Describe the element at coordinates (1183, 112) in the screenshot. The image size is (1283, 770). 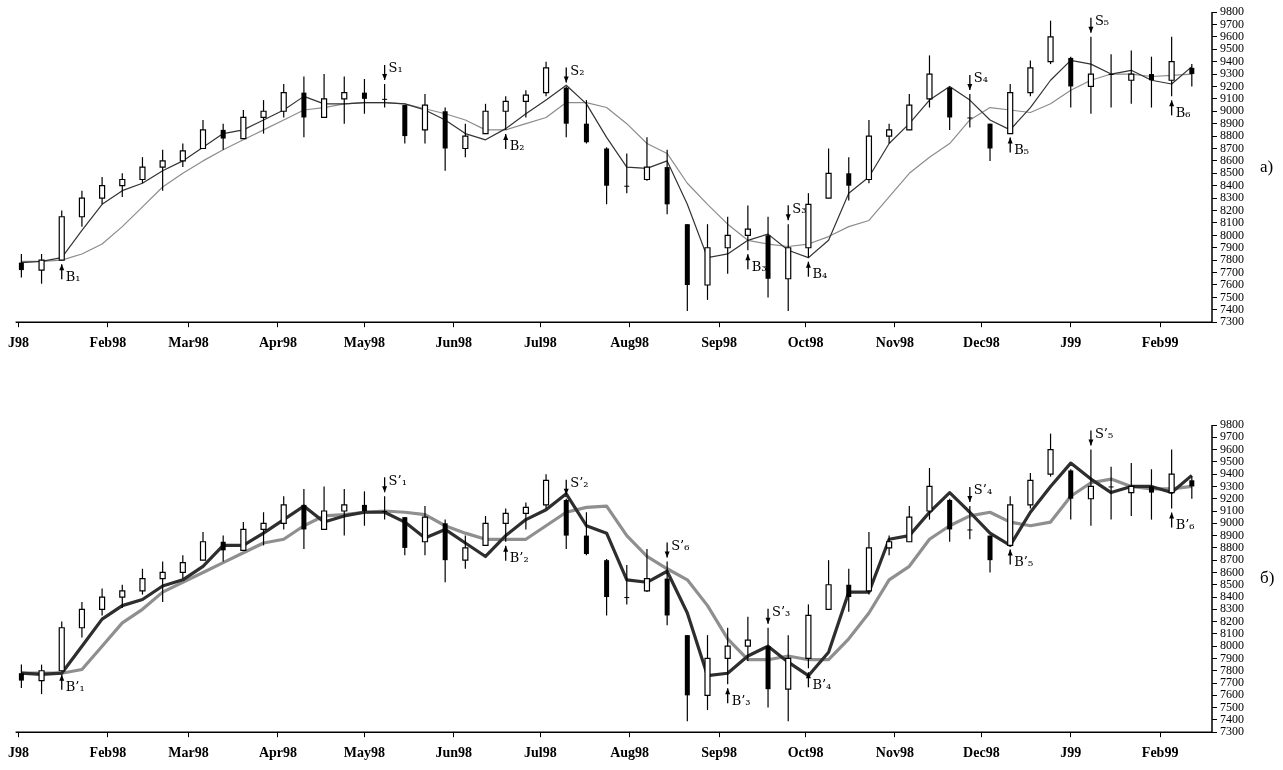
I see `annotation: B₆` at that location.